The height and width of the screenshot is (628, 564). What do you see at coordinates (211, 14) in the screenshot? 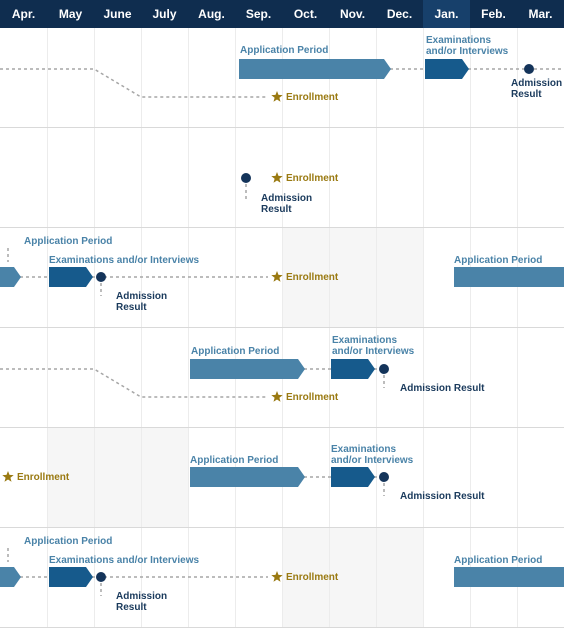
I see `month-aug: Aug.` at bounding box center [211, 14].